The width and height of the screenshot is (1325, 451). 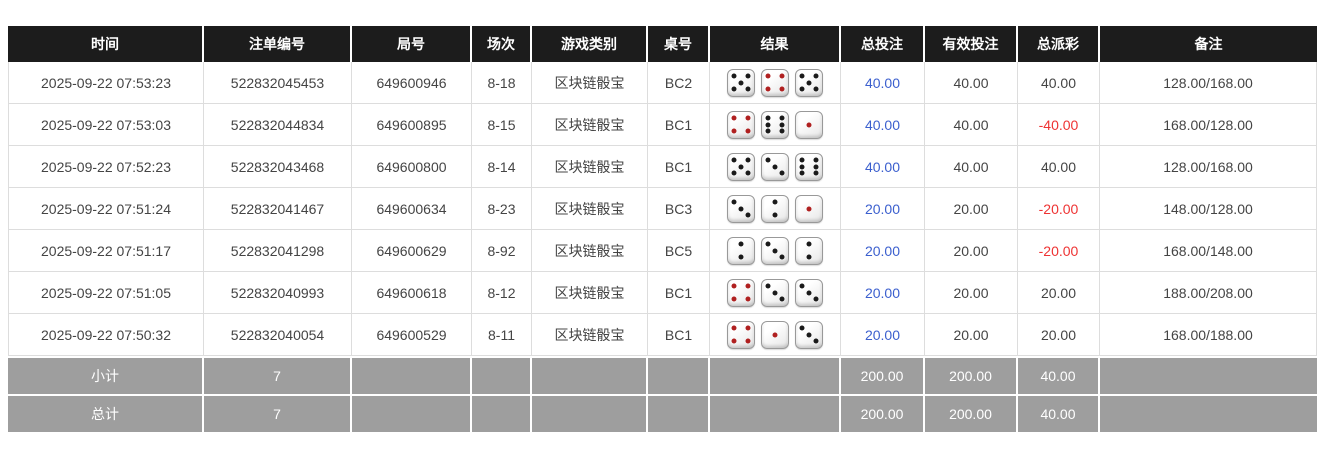 What do you see at coordinates (1059, 44) in the screenshot?
I see `column-header-payout: 总派彩` at bounding box center [1059, 44].